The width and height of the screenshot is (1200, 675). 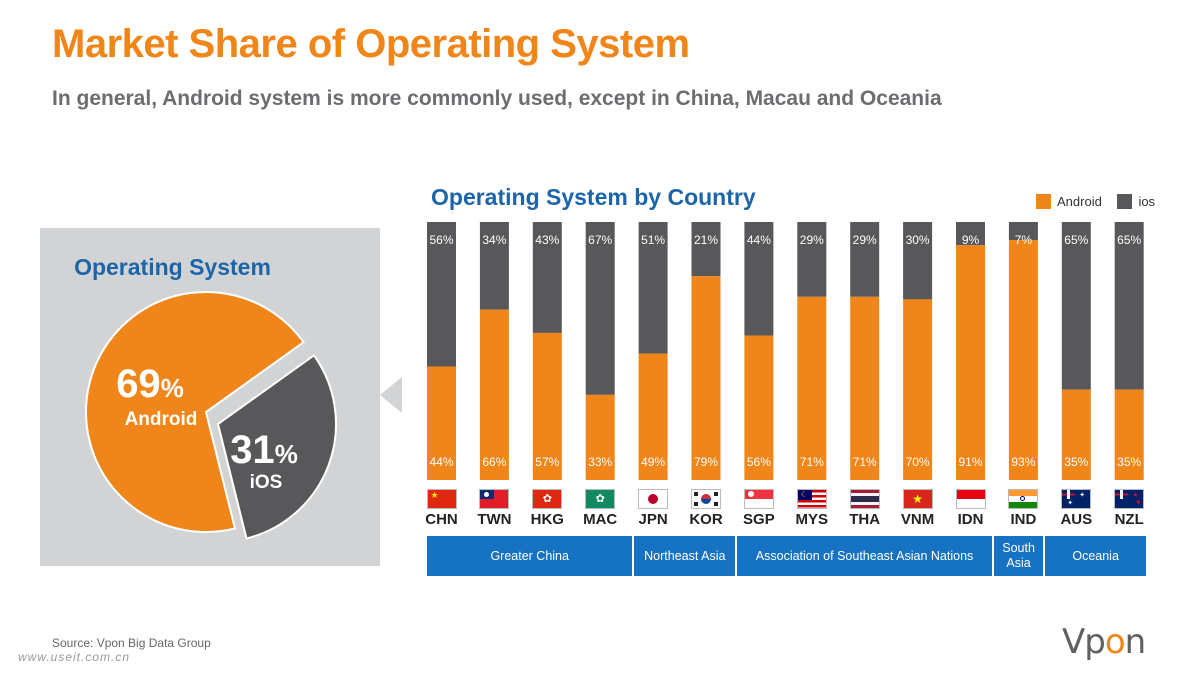 What do you see at coordinates (593, 197) in the screenshot?
I see `chart-title: Operating System by Country` at bounding box center [593, 197].